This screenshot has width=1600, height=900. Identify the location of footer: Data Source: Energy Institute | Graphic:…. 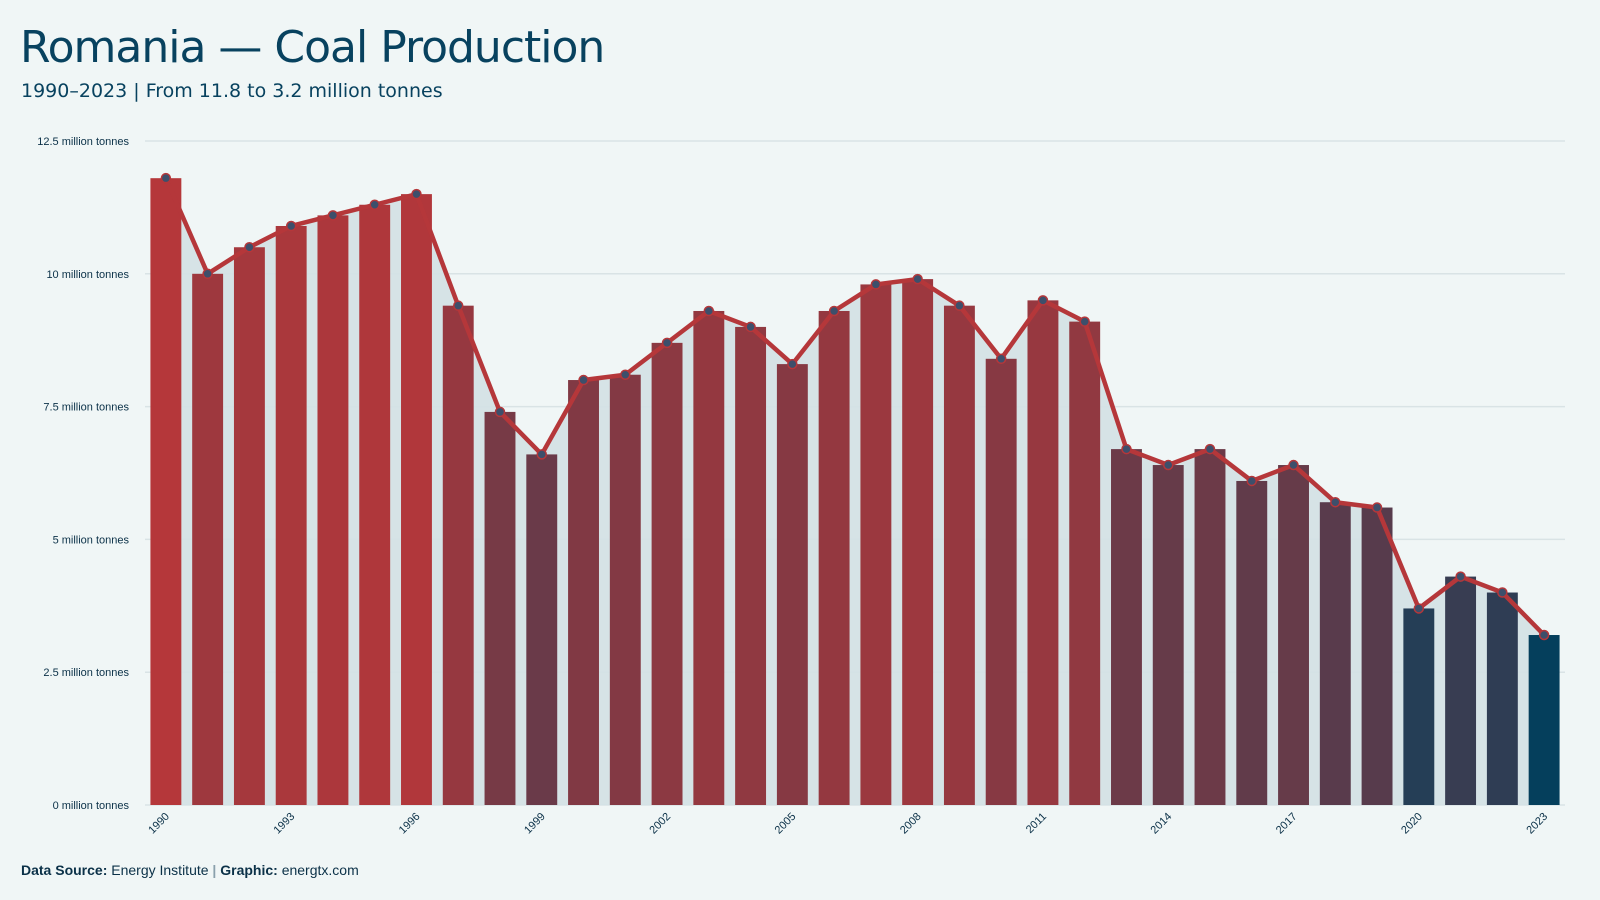
(190, 870).